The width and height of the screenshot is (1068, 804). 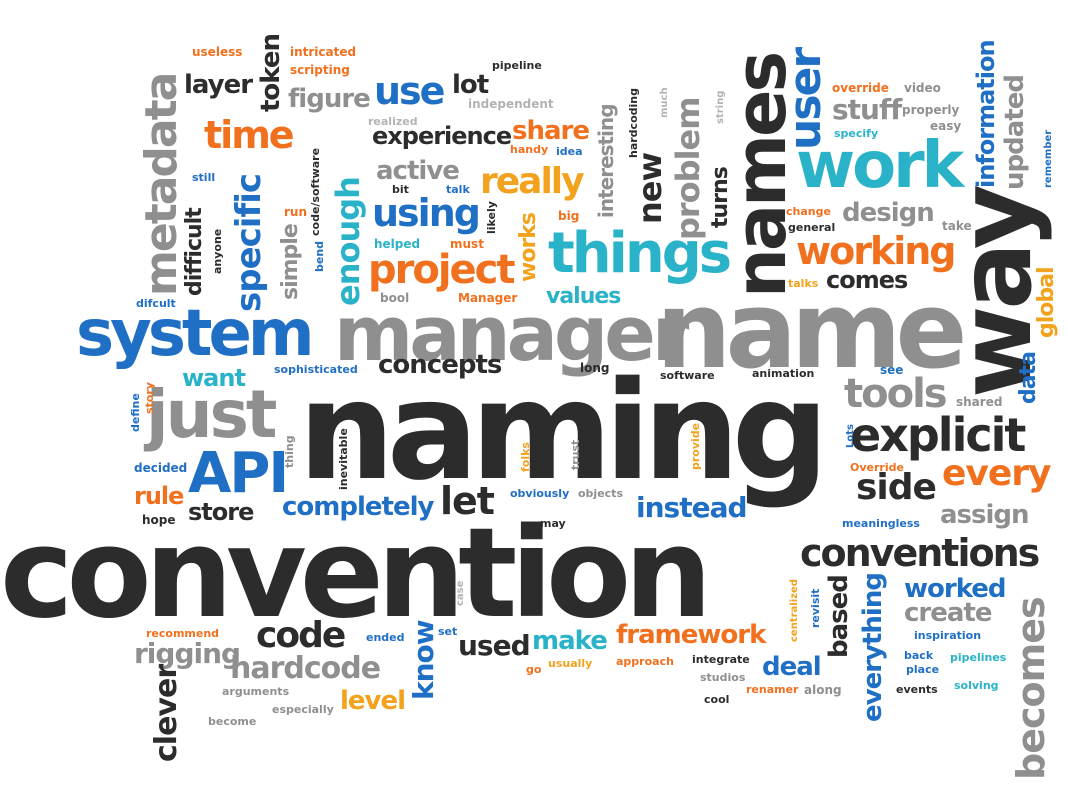 What do you see at coordinates (979, 402) in the screenshot?
I see `word: shared` at bounding box center [979, 402].